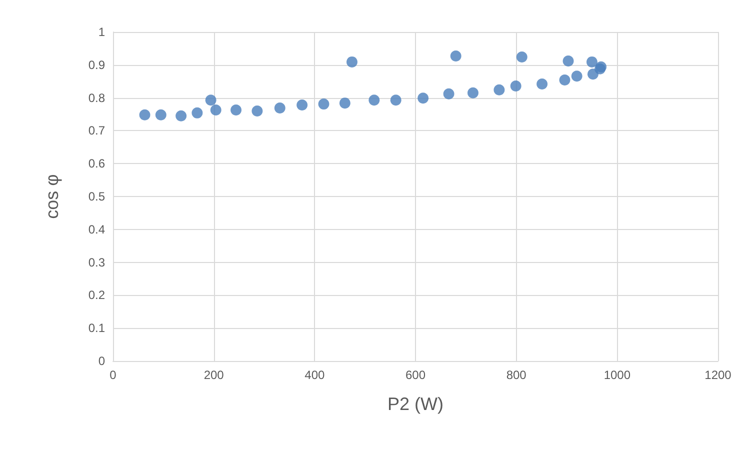 This screenshot has width=747, height=454. What do you see at coordinates (416, 404) in the screenshot?
I see `x-axis-title: P2 (W)` at bounding box center [416, 404].